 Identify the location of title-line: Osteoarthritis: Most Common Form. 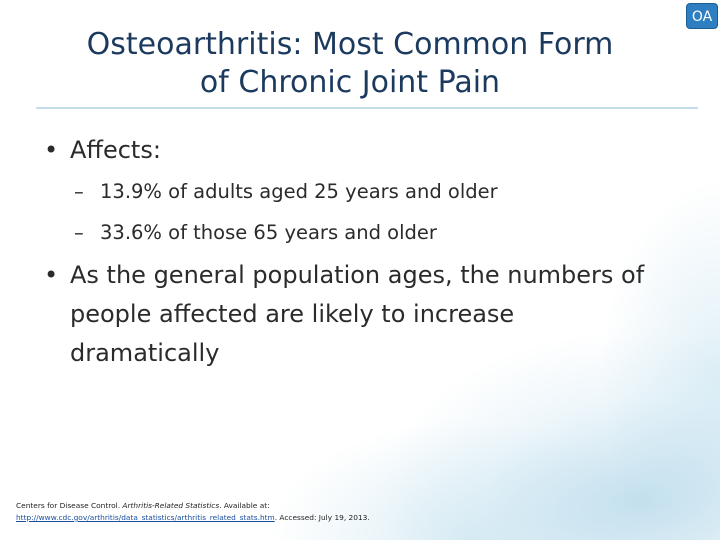
(350, 44).